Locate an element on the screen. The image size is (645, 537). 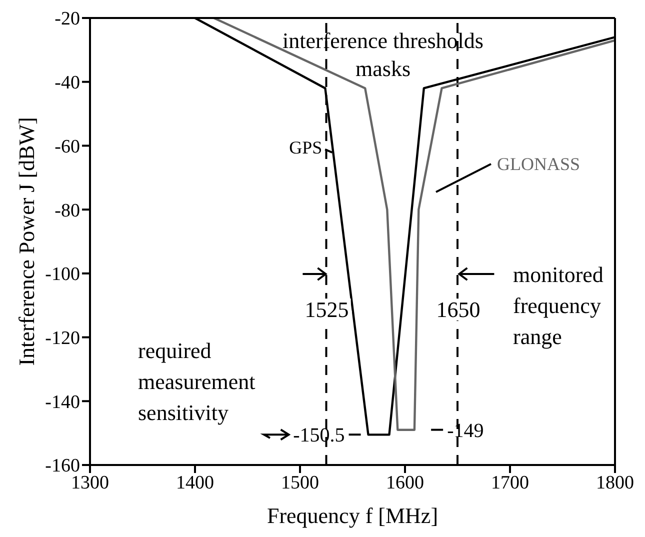
annotation: interference thresholds masks is located at coordinates (383, 54).